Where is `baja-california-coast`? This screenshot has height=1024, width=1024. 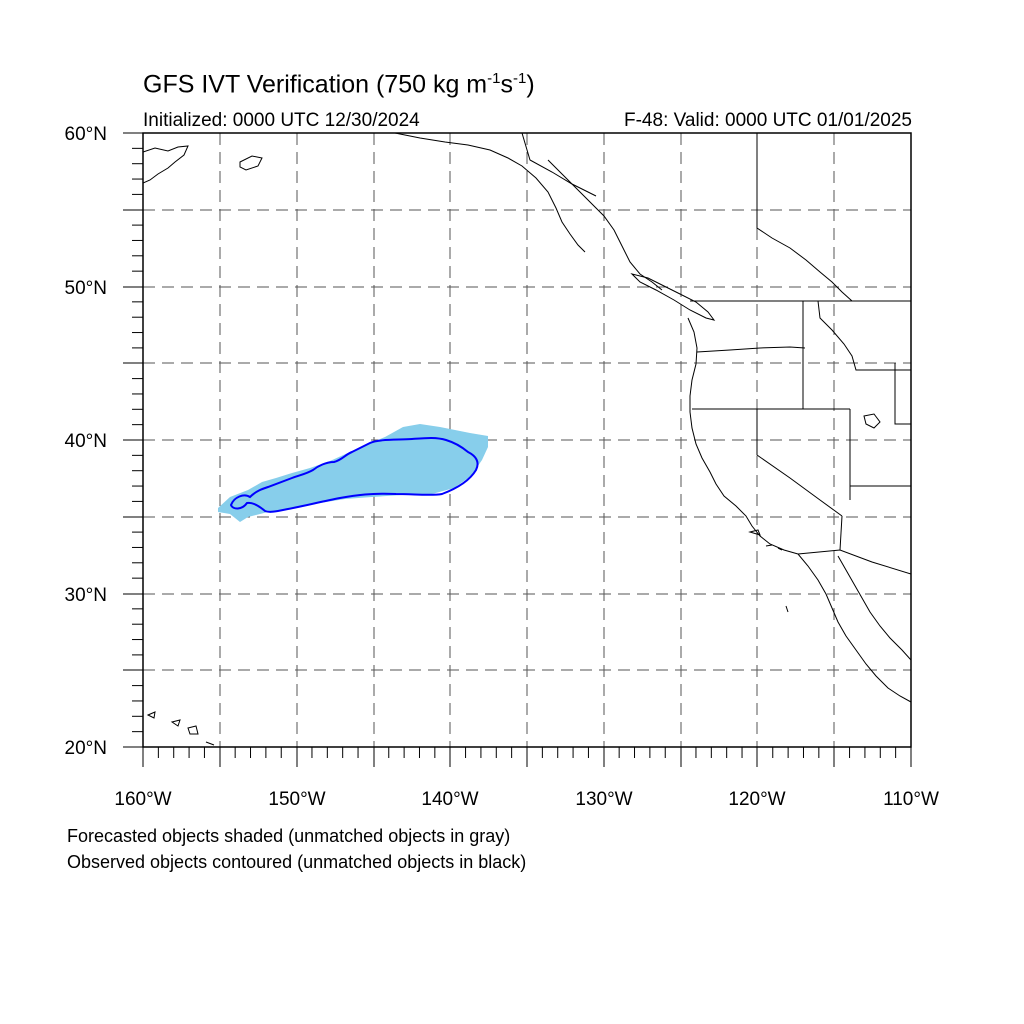 baja-california-coast is located at coordinates (854, 628).